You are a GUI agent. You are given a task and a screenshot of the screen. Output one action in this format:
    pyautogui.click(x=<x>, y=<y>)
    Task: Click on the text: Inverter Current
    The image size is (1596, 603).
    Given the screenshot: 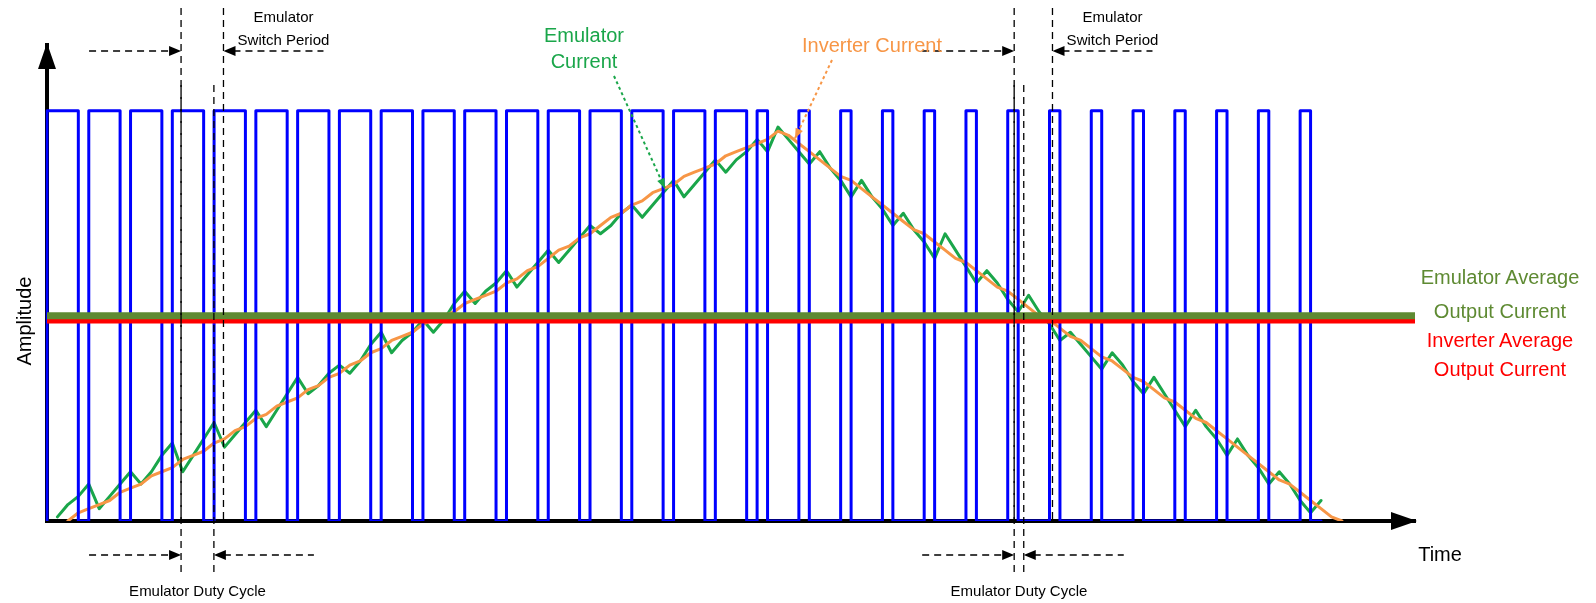 What is the action you would take?
    pyautogui.click(x=872, y=44)
    